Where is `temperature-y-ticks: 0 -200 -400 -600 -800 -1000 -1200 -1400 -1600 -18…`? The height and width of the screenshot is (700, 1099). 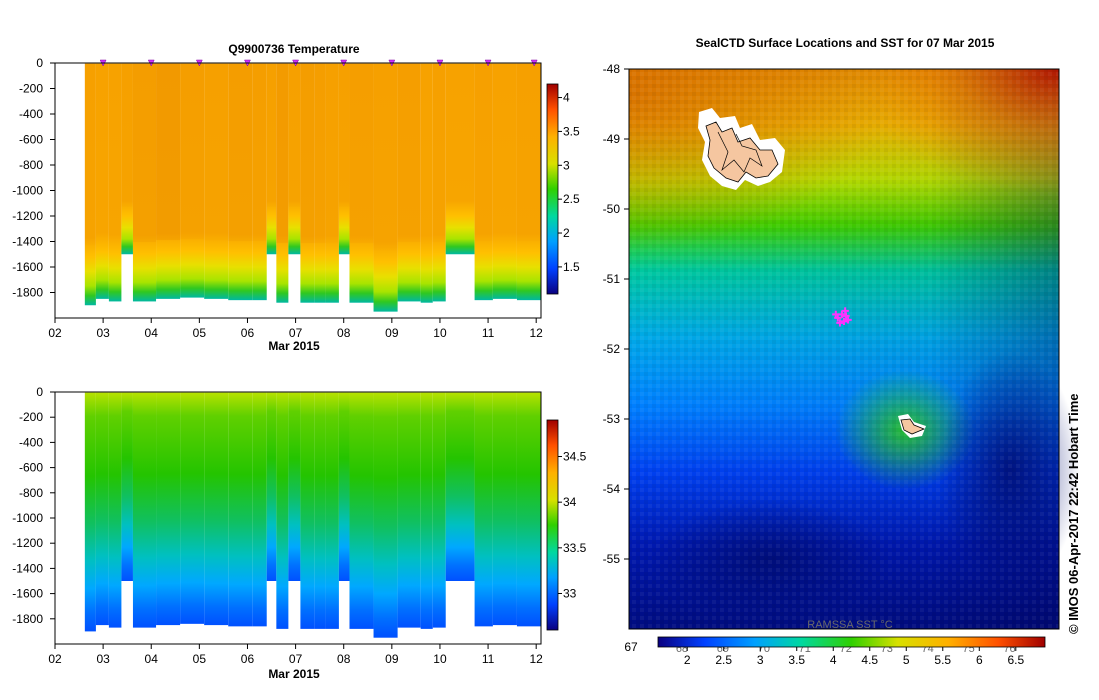
temperature-y-ticks: 0 -200 -400 -600 -800 -1000 -1200 -1400 -1600 -18… is located at coordinates (33, 178).